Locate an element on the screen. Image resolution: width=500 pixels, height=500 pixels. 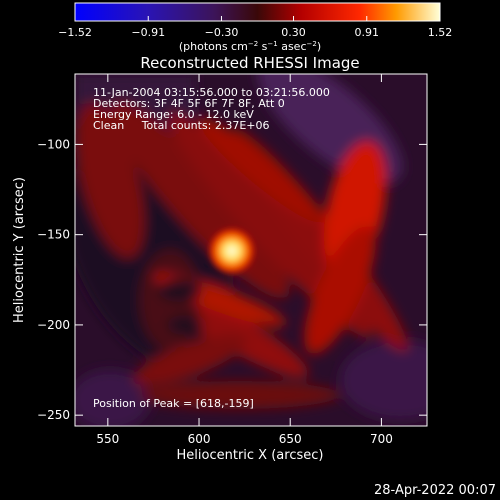
y-tick-label: −150 is located at coordinates (53, 235).